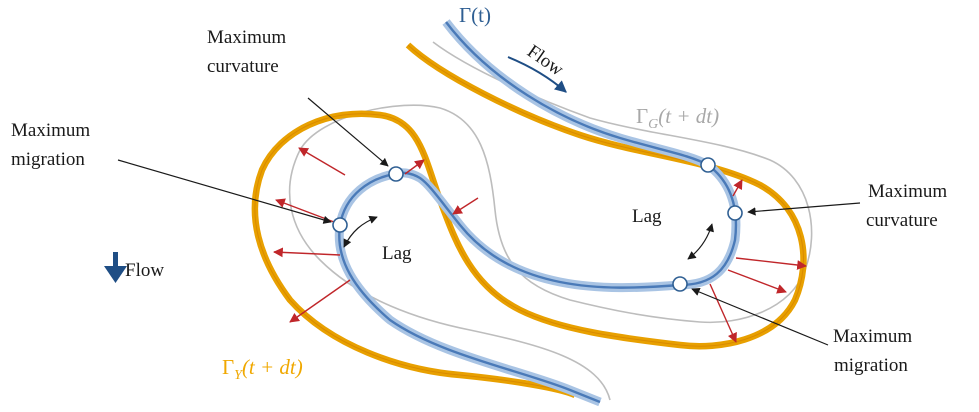  What do you see at coordinates (144, 270) in the screenshot?
I see `flow-left-label: Flow` at bounding box center [144, 270].